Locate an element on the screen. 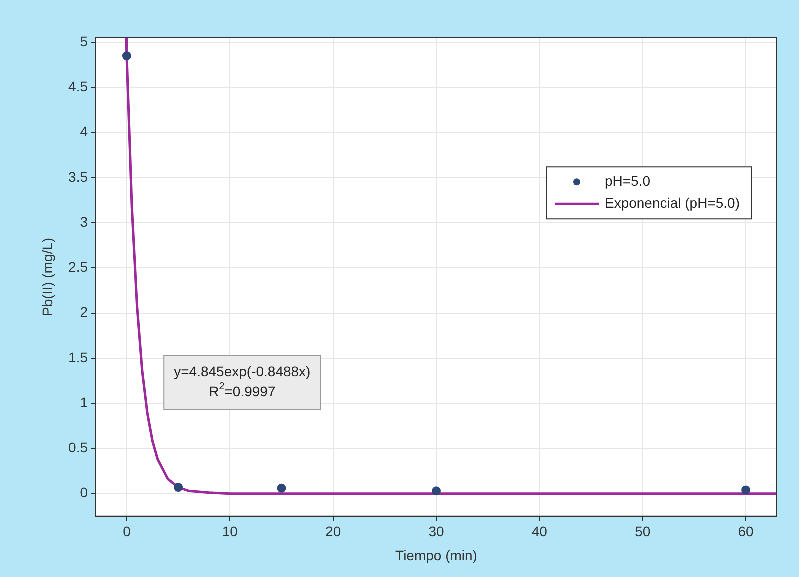 This screenshot has width=799, height=577. x-tick-label: 50 is located at coordinates (643, 532).